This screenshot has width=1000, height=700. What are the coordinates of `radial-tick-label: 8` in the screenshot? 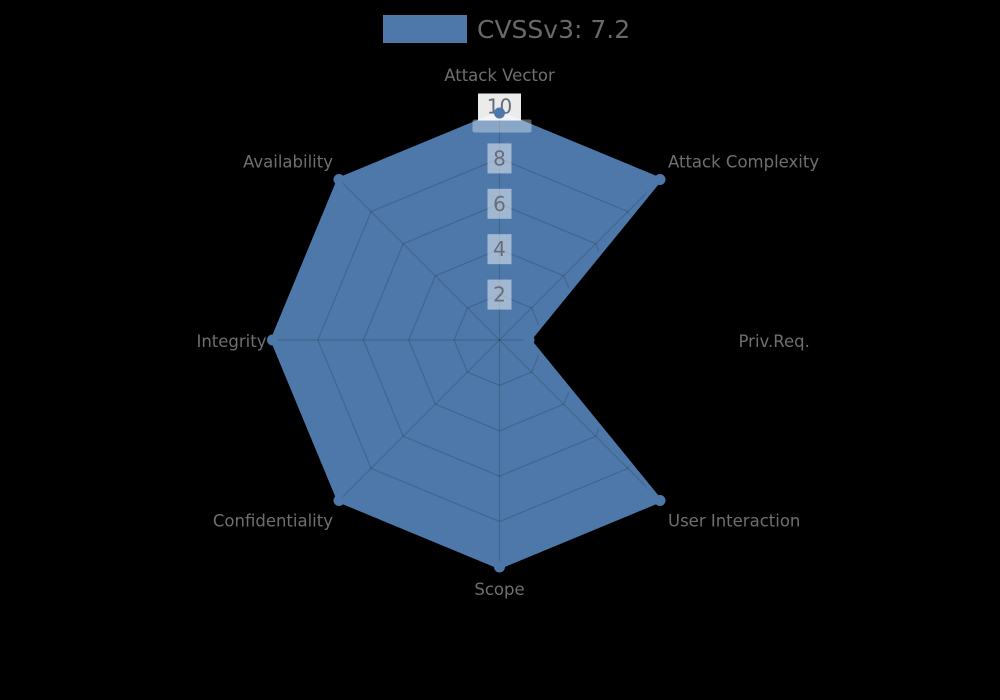 It's located at (499, 158).